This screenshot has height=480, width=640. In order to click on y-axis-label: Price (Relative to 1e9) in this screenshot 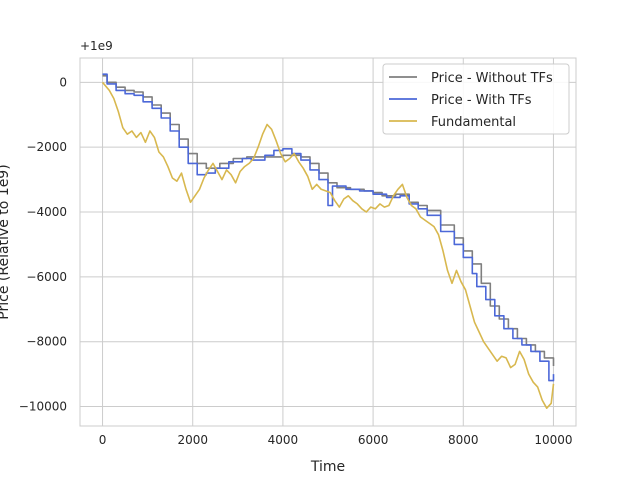, I will do `click(6, 241)`.